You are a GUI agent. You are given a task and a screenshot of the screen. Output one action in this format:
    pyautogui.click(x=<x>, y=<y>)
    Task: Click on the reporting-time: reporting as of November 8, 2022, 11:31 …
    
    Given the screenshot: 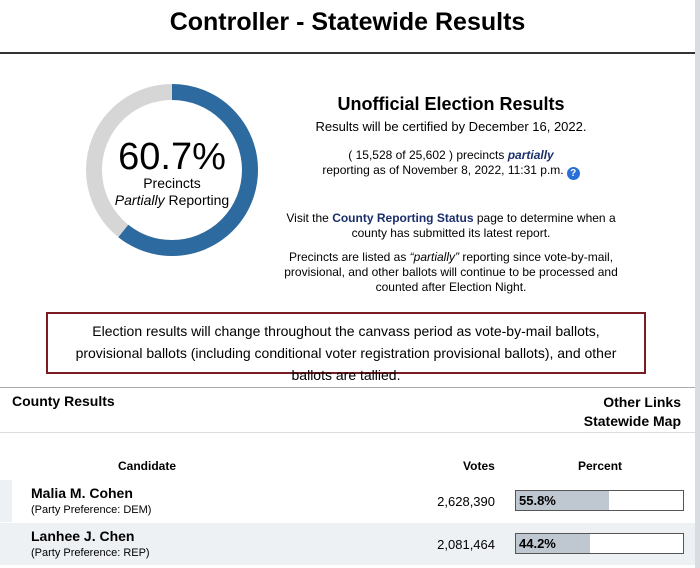 What is the action you would take?
    pyautogui.click(x=443, y=170)
    